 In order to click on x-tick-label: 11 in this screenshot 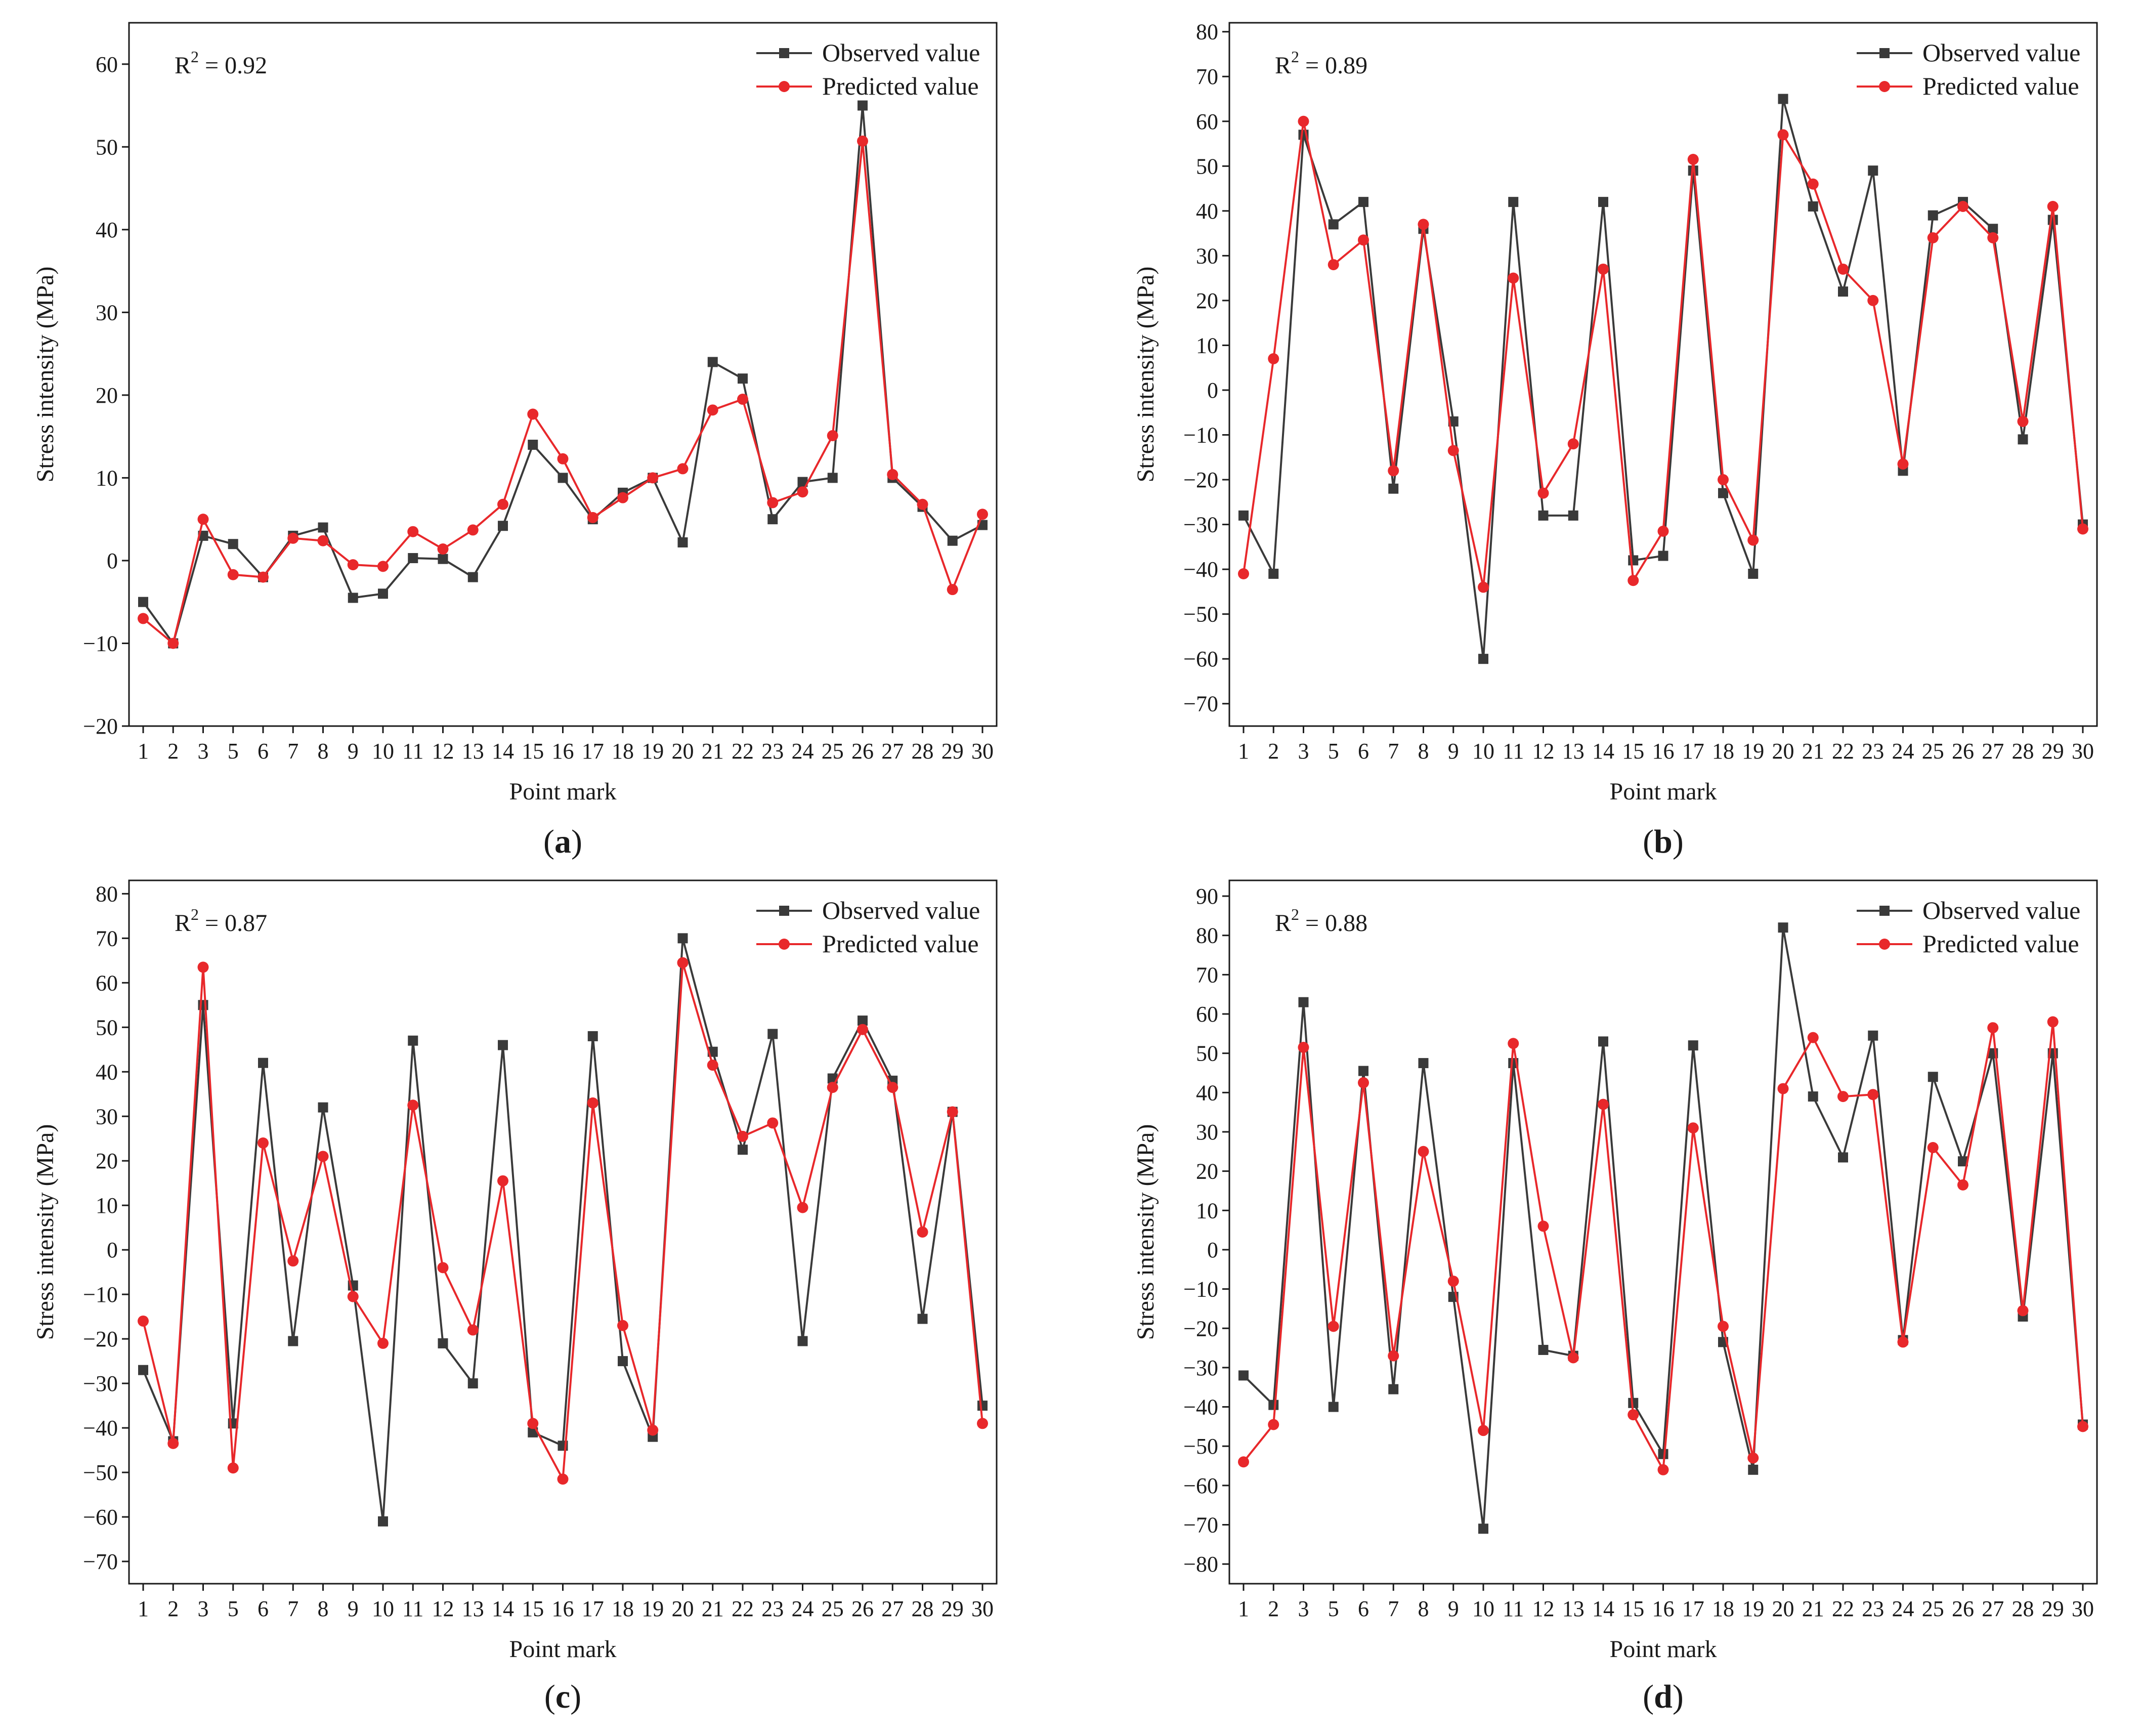, I will do `click(1513, 1608)`.